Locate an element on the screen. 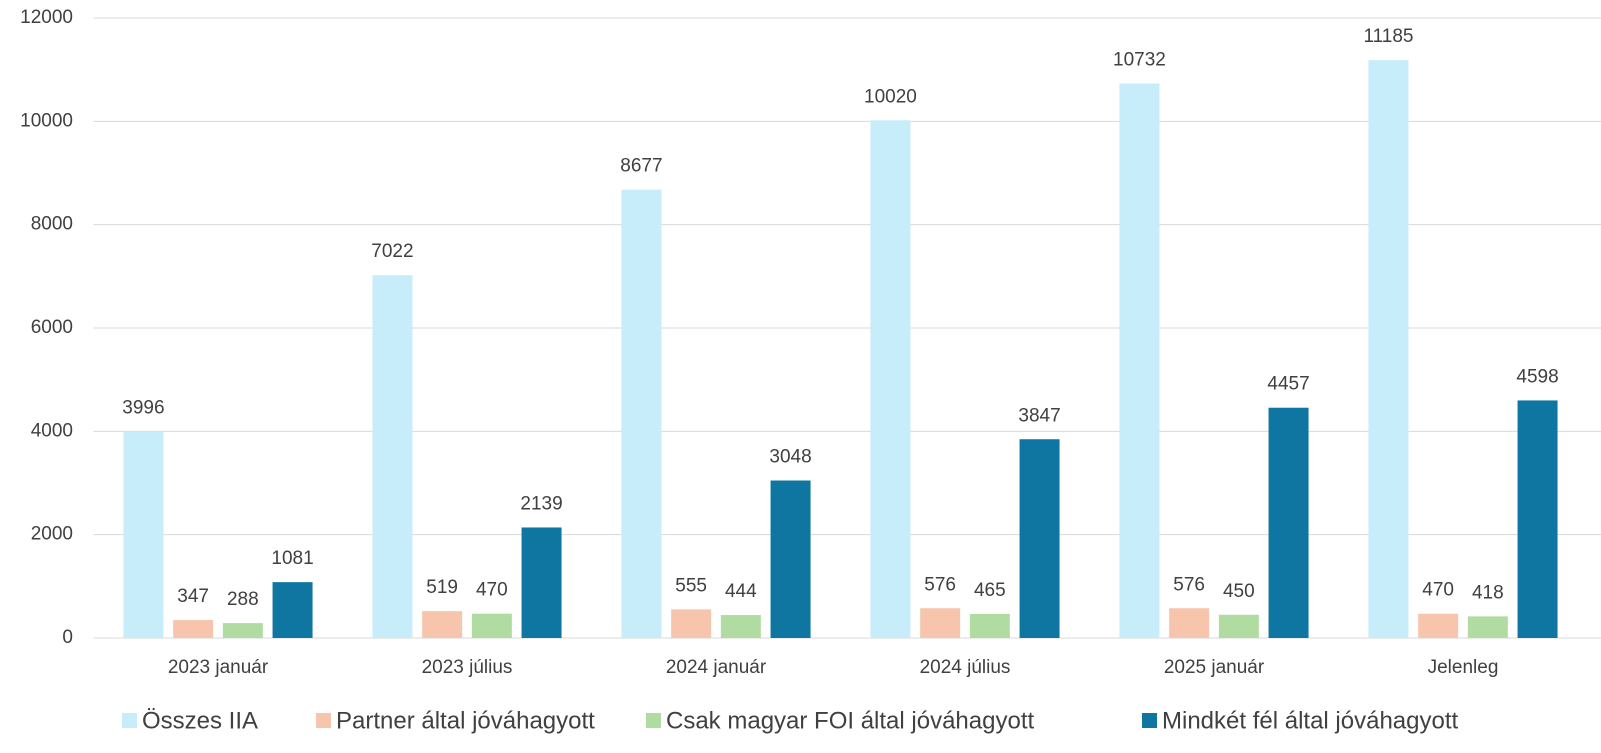 Image resolution: width=1601 pixels, height=753 pixels. legend-label: Csak magyar FOI által jóváhagyott is located at coordinates (850, 720).